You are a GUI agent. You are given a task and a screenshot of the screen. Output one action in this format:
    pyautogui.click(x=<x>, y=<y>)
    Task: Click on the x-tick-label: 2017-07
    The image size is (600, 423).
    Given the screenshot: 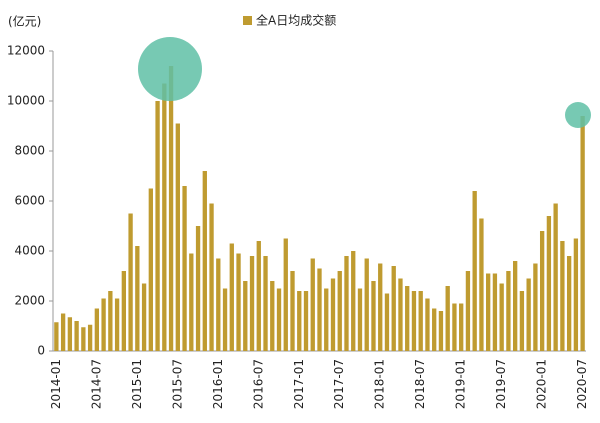 What is the action you would take?
    pyautogui.click(x=339, y=384)
    